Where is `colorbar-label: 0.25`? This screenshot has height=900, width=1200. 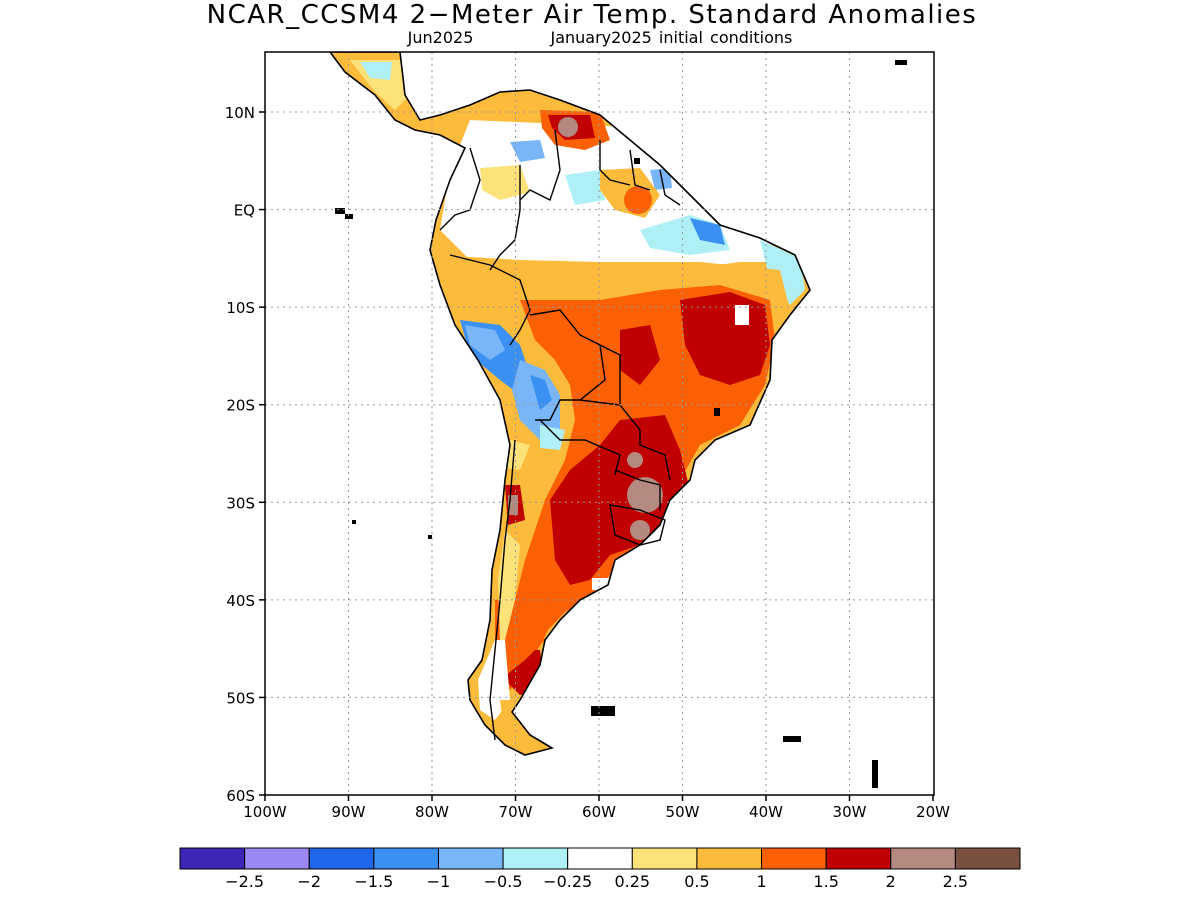
colorbar-label: 0.25 is located at coordinates (632, 881).